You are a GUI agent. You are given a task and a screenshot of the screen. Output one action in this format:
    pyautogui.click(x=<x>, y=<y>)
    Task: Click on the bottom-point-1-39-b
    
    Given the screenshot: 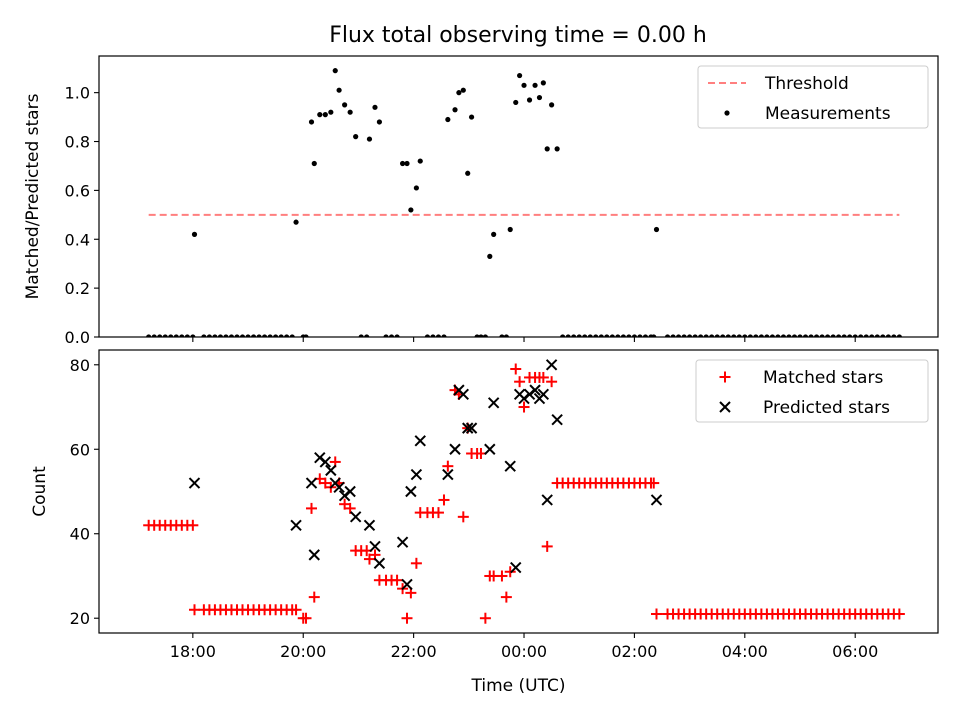 What is the action you would take?
    pyautogui.click(x=656, y=500)
    